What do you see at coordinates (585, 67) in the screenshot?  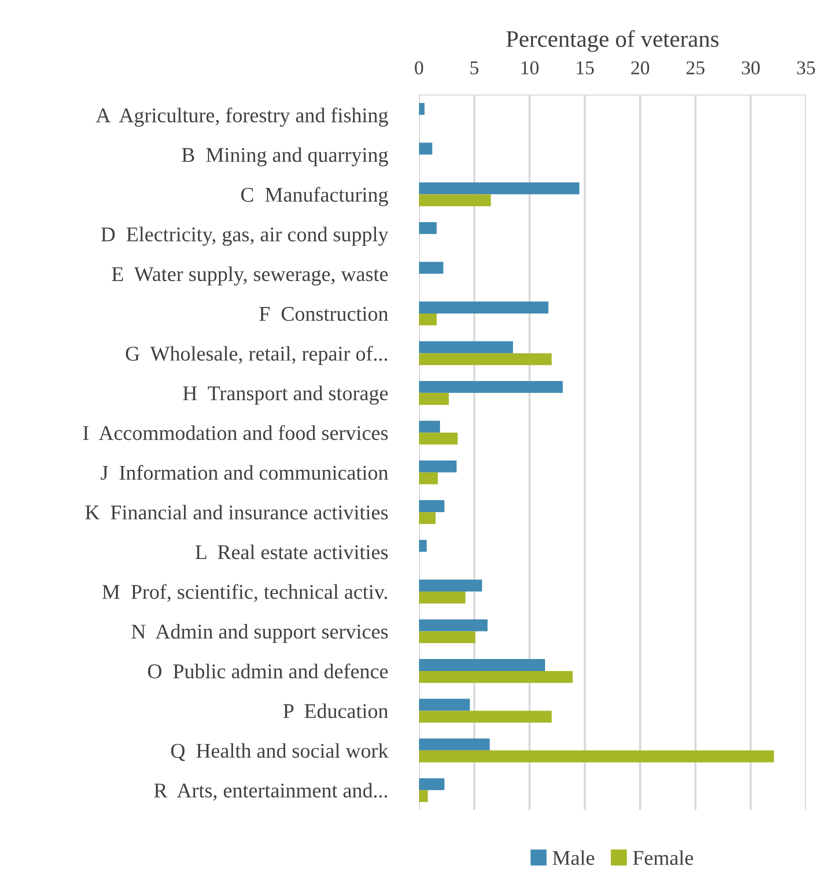 I see `x-tick-label: 15` at bounding box center [585, 67].